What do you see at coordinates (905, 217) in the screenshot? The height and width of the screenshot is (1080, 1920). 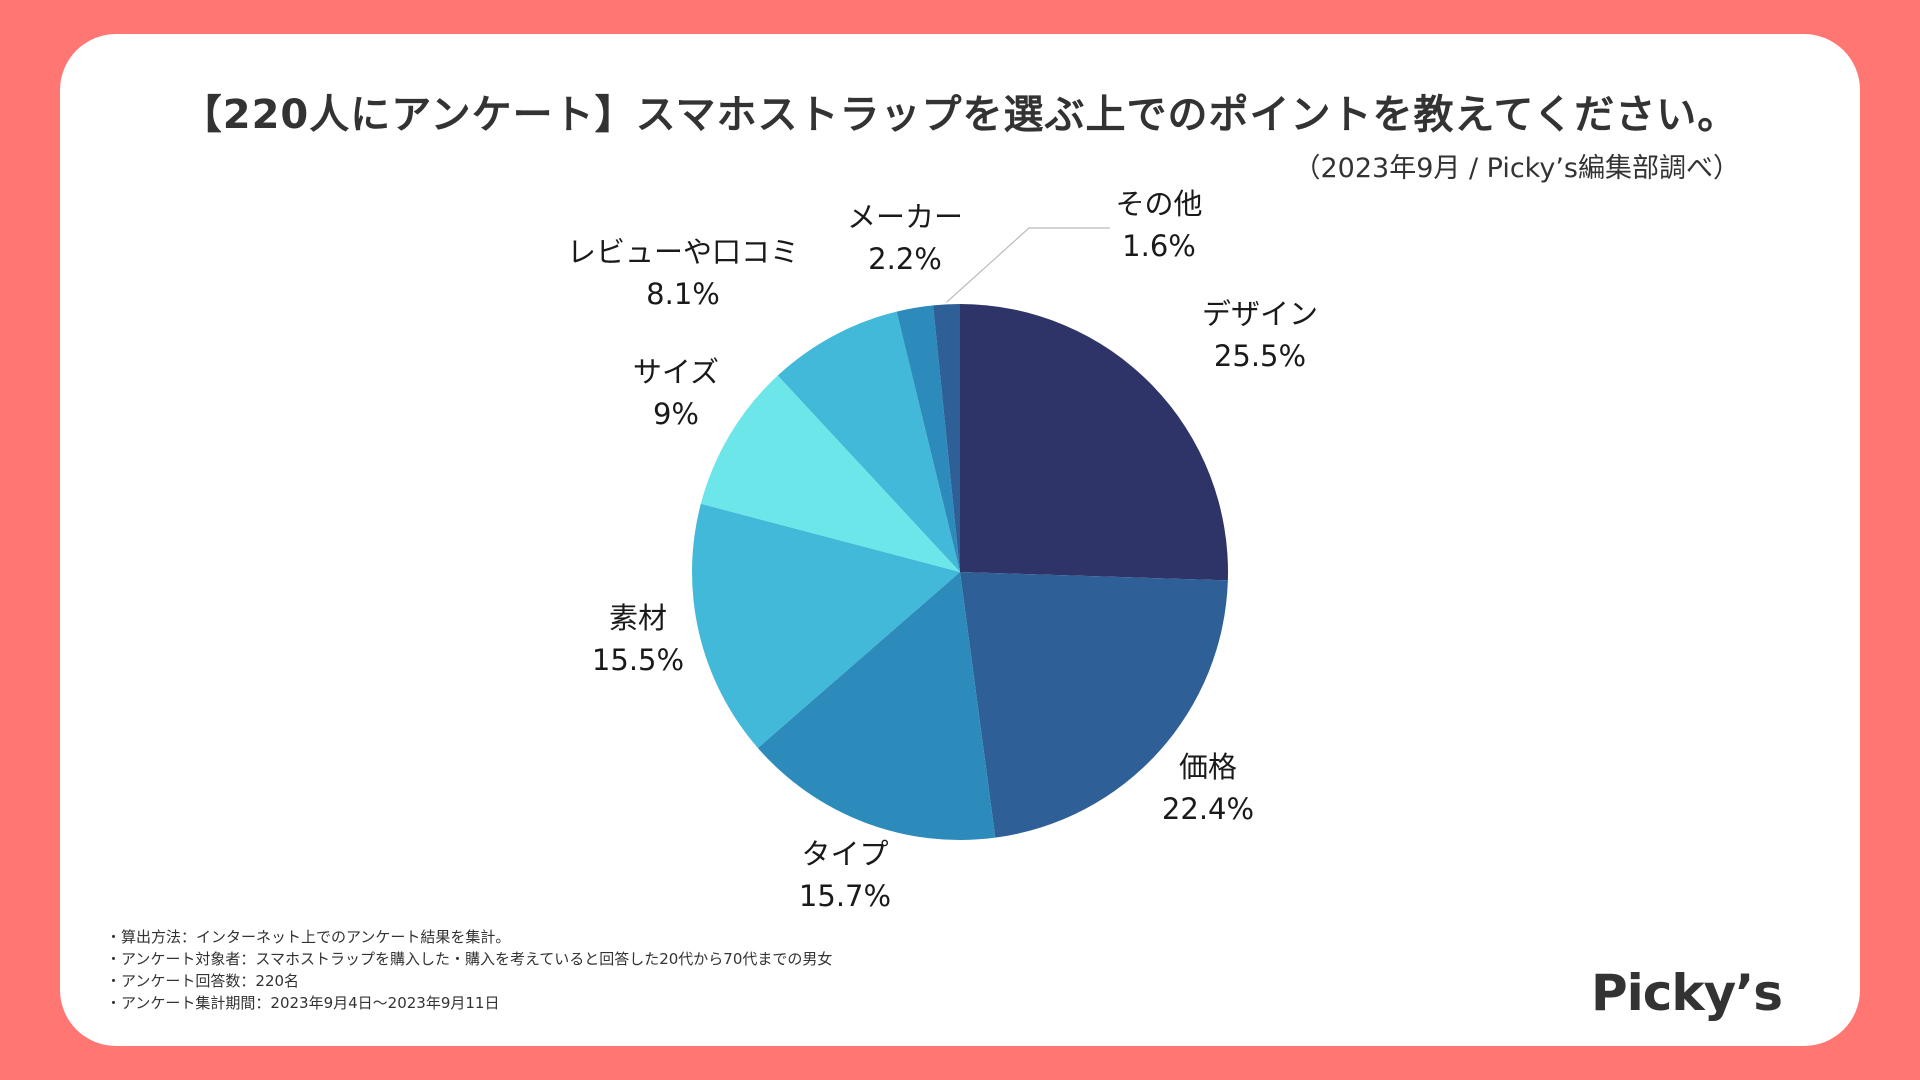 I see `slice-label-7: メーカー` at bounding box center [905, 217].